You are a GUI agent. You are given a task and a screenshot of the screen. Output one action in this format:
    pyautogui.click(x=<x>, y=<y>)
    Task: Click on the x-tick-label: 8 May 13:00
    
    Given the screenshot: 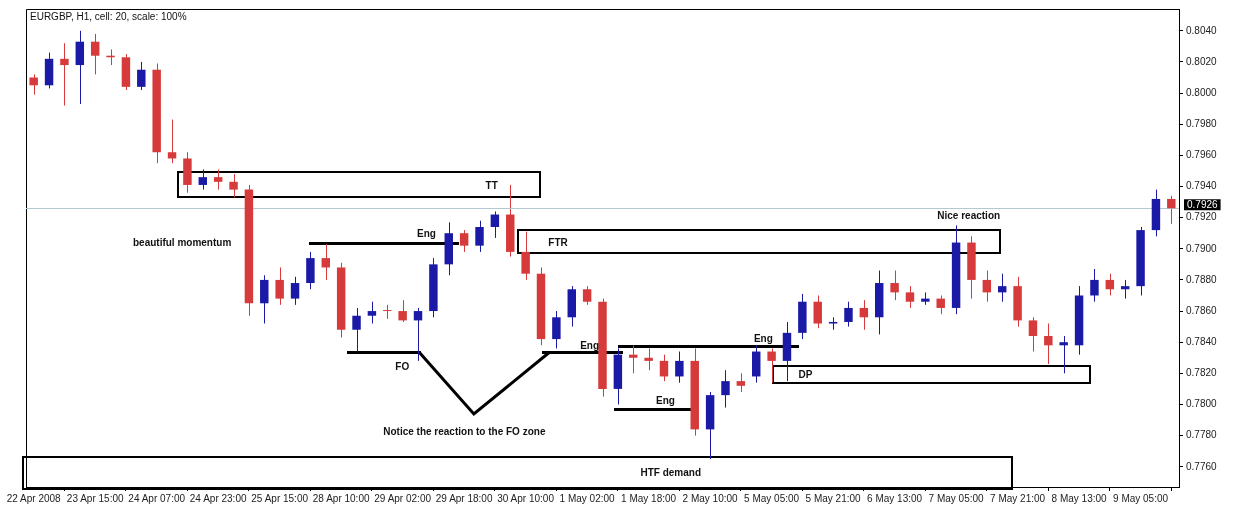 What is the action you would take?
    pyautogui.click(x=1079, y=498)
    